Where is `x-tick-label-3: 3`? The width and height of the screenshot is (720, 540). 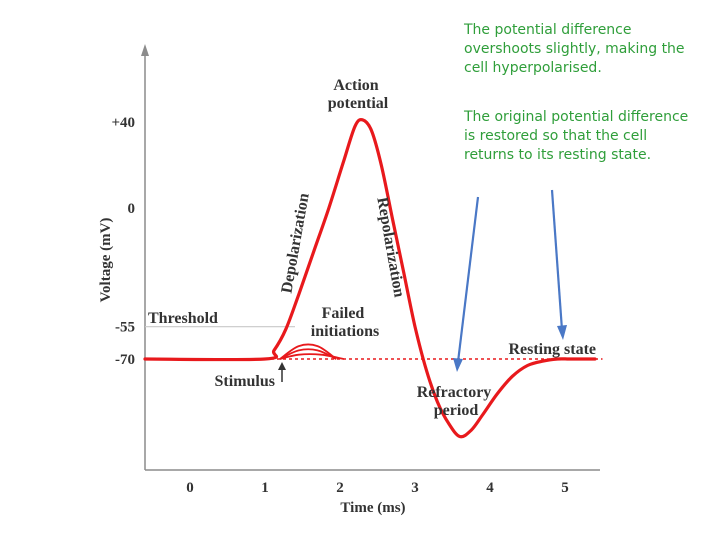 x-tick-label-3: 3 is located at coordinates (415, 488).